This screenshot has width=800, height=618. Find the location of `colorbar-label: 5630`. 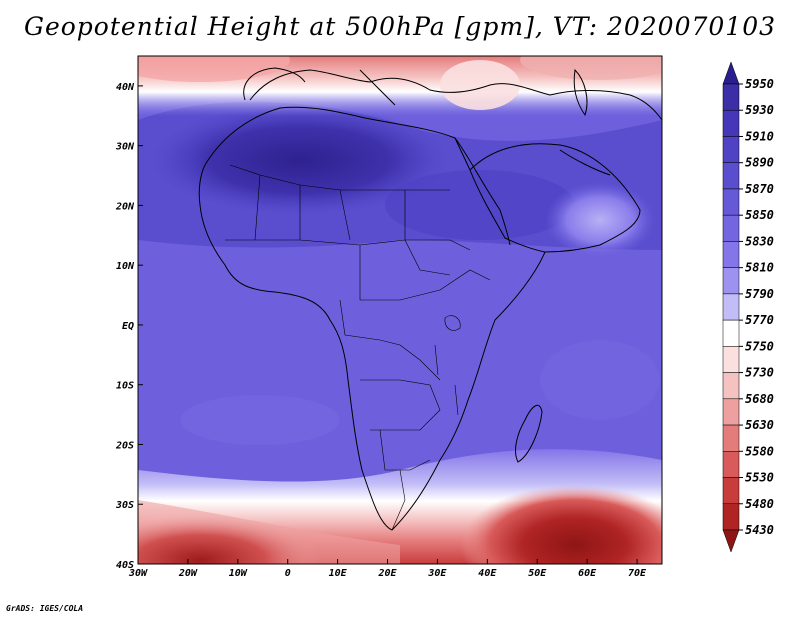

colorbar-label: 5630 is located at coordinates (759, 425).